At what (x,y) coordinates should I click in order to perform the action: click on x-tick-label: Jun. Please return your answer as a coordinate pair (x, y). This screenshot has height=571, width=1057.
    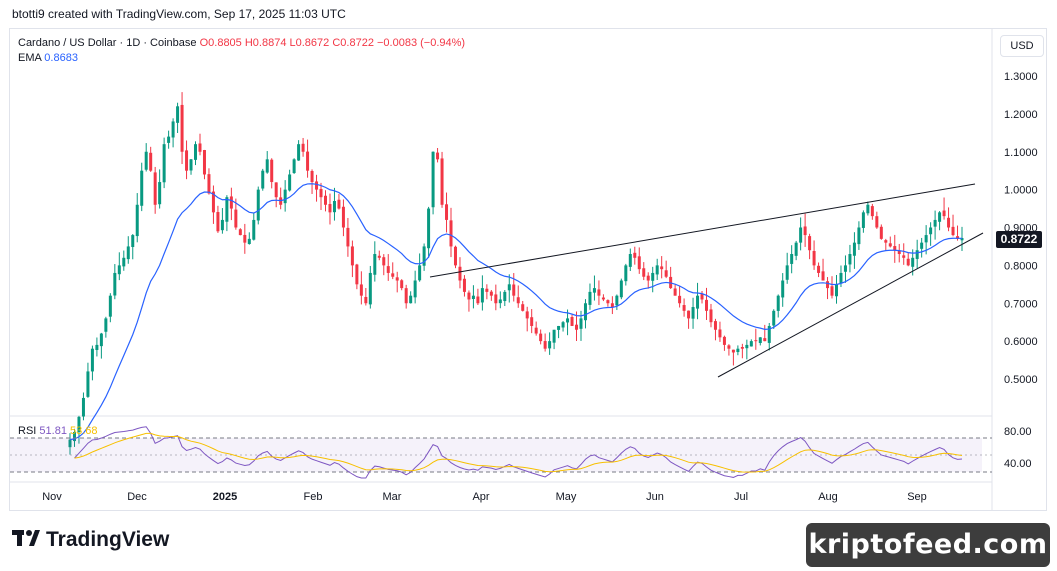
    Looking at the image, I should click on (655, 497).